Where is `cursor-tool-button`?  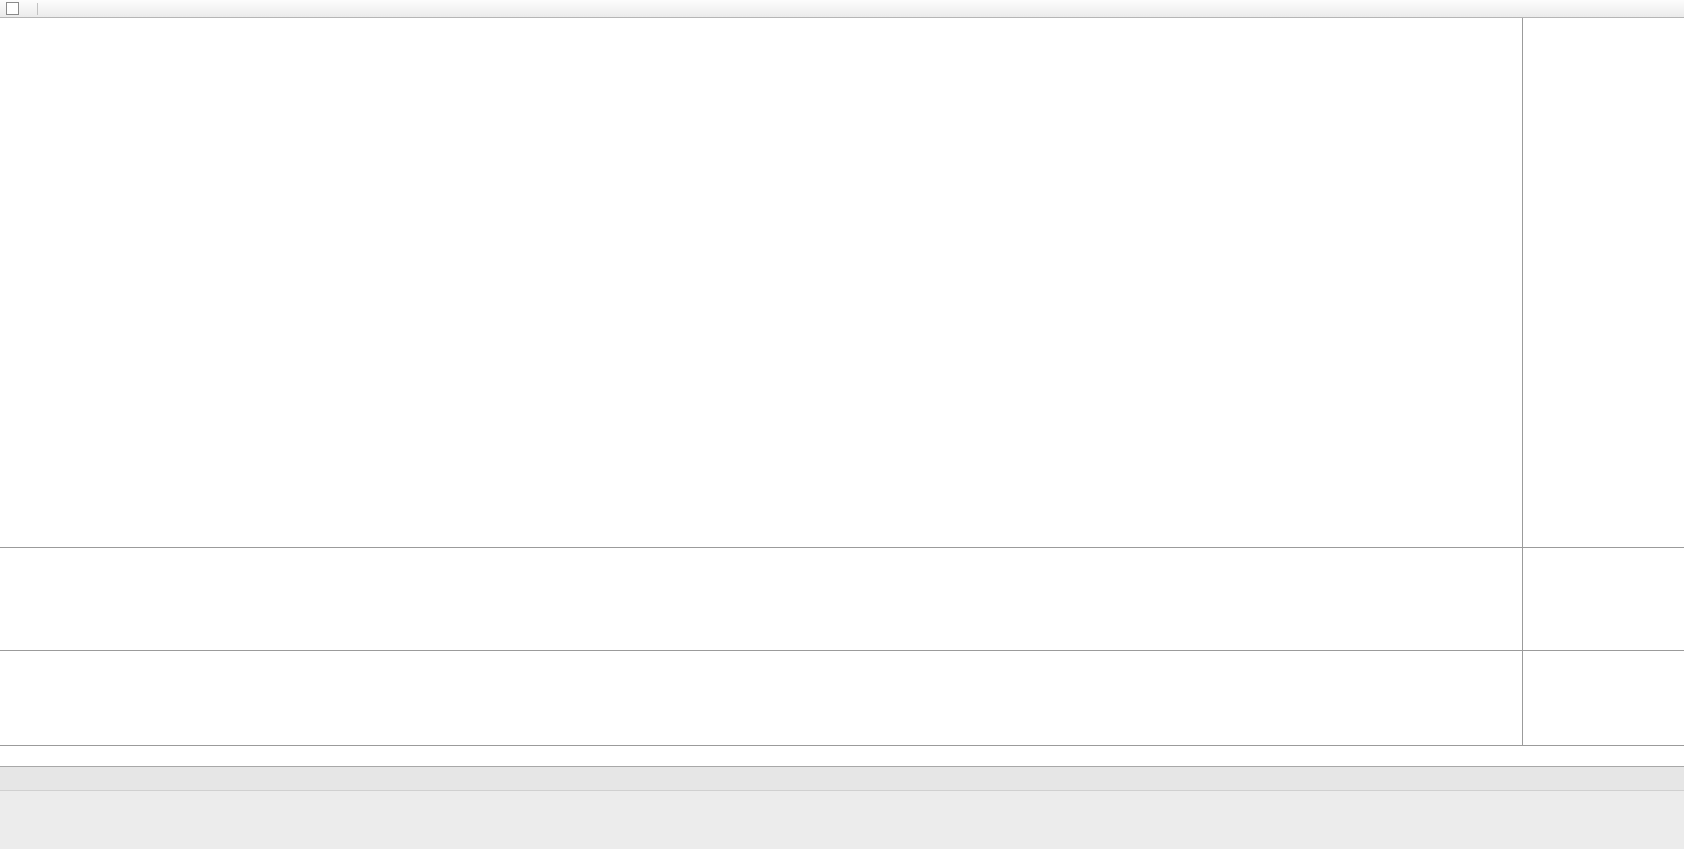
cursor-tool-button is located at coordinates (26, 9).